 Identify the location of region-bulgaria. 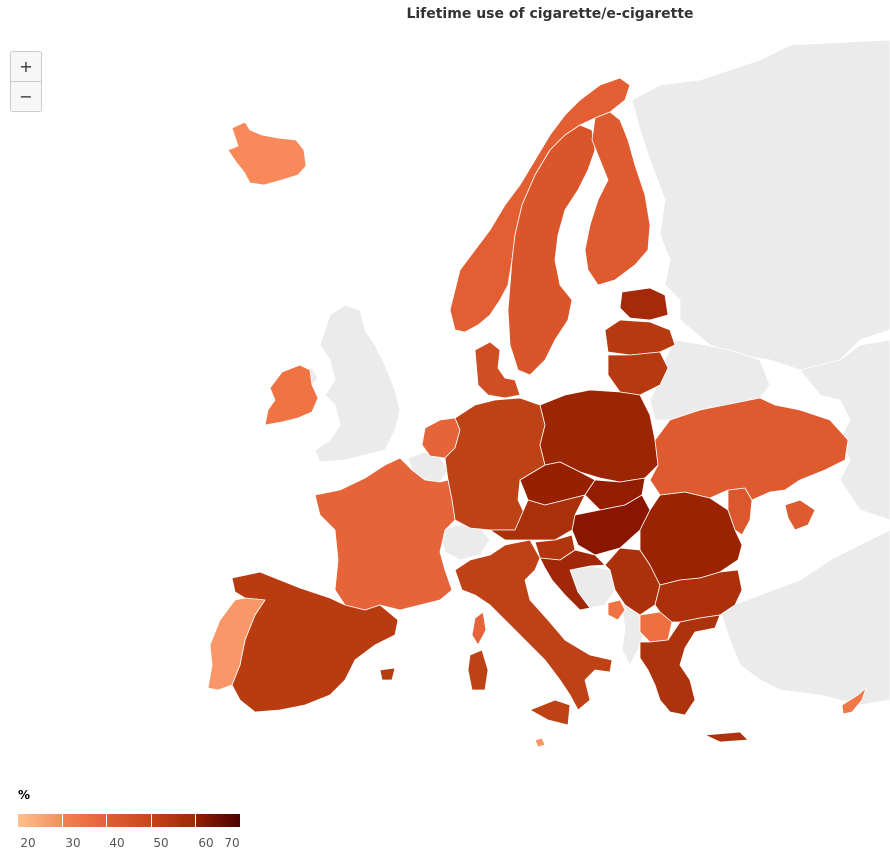
(698, 596).